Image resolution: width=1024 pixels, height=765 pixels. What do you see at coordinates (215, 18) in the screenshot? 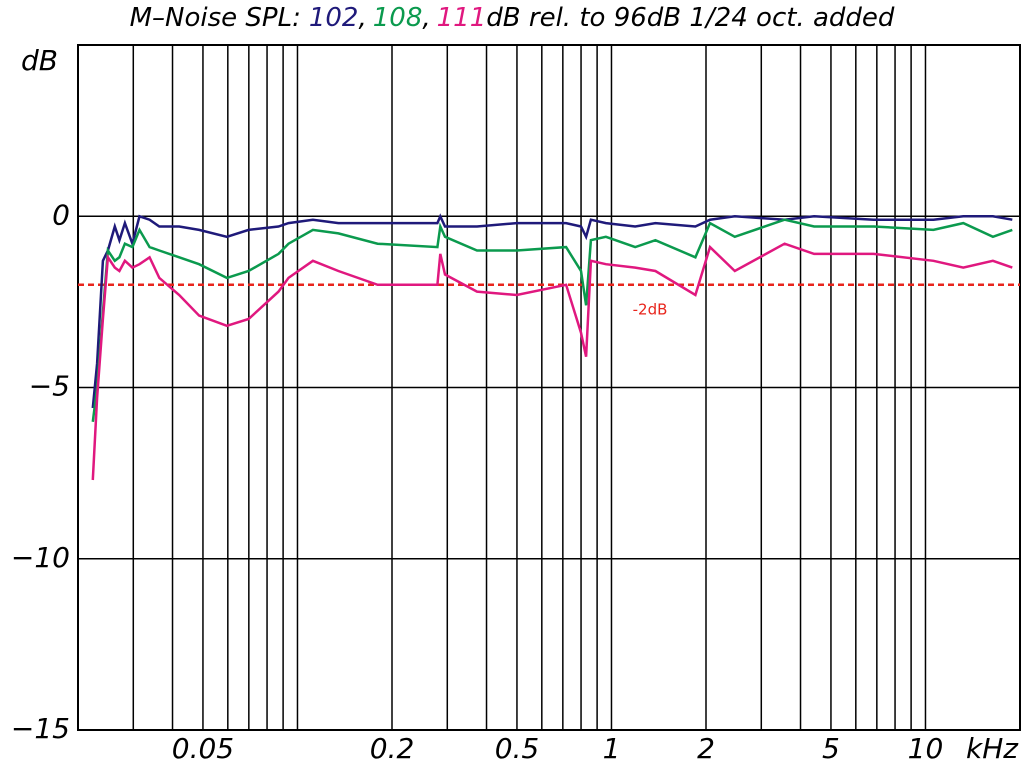
I see `title-prefix: M–Noise SPL:` at bounding box center [215, 18].